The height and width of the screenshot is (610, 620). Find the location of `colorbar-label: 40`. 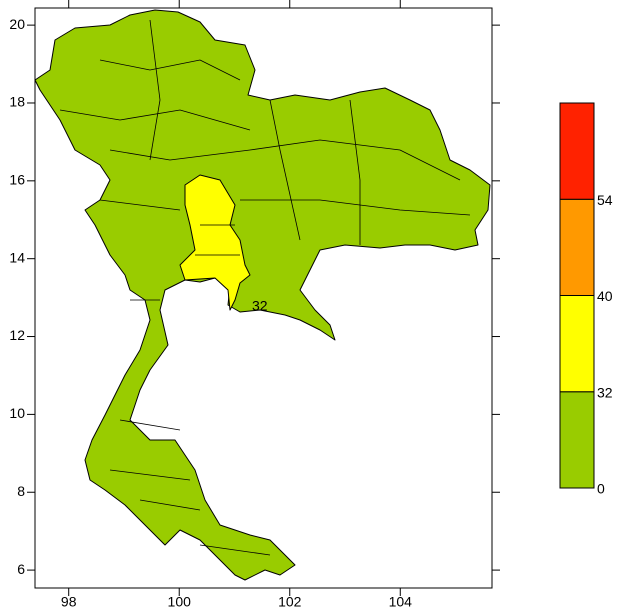

colorbar-label: 40 is located at coordinates (605, 296).